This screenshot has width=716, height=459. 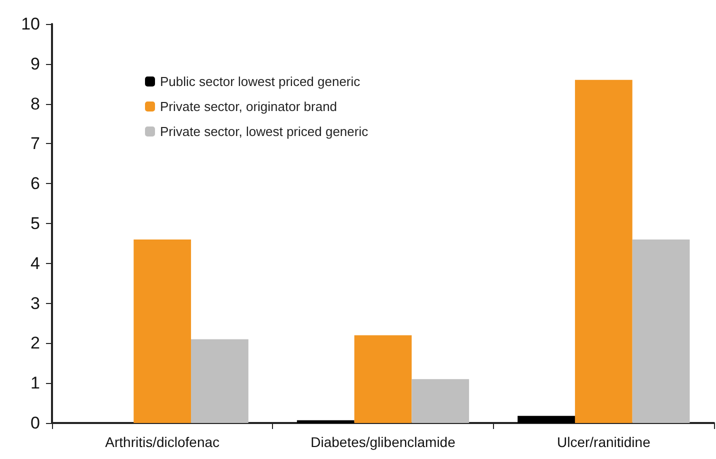 What do you see at coordinates (35, 383) in the screenshot?
I see `y-tick-label: 1` at bounding box center [35, 383].